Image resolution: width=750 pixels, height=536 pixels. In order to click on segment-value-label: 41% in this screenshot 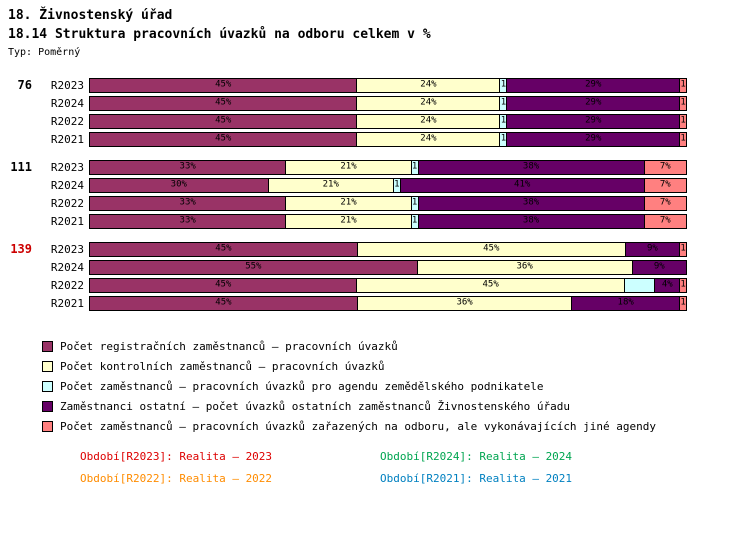, I will do `click(522, 184)`.